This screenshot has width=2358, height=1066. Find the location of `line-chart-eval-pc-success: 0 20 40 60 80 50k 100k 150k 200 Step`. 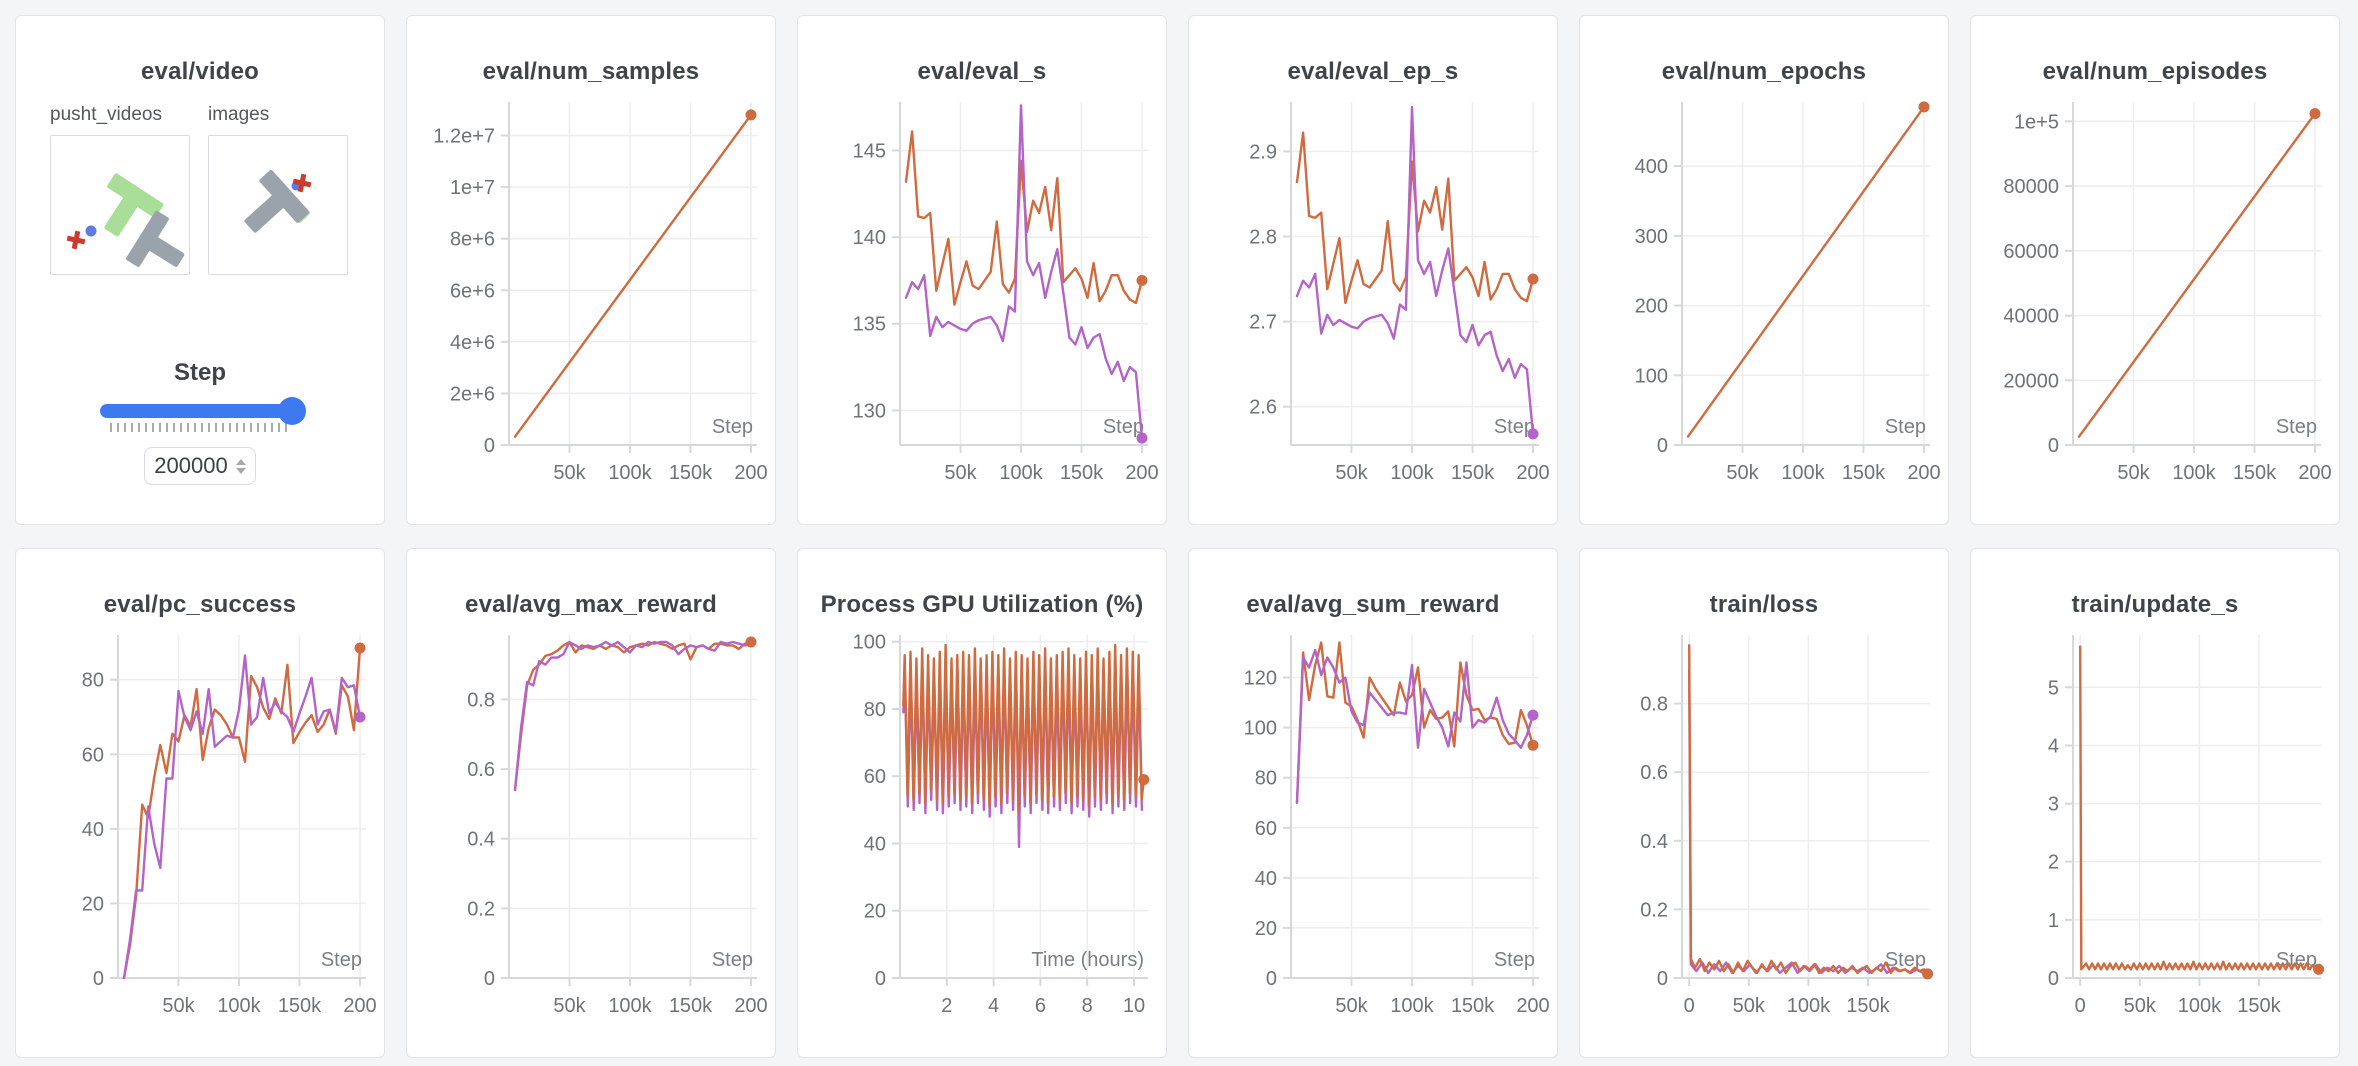

line-chart-eval-pc-success: 0 20 40 60 80 50k 100k 150k 200 Step is located at coordinates (200, 831).